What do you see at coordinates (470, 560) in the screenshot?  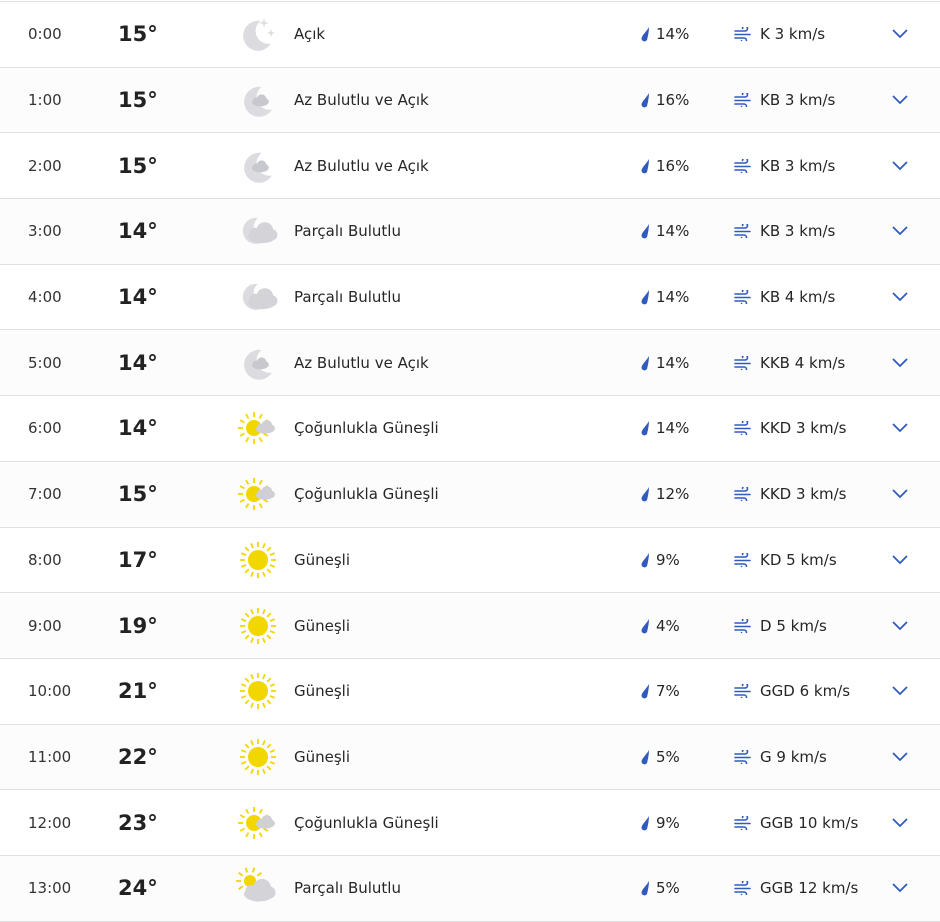 I see `forecast-row: 8:00 17° Güneşli 9% KD 5 km/s` at bounding box center [470, 560].